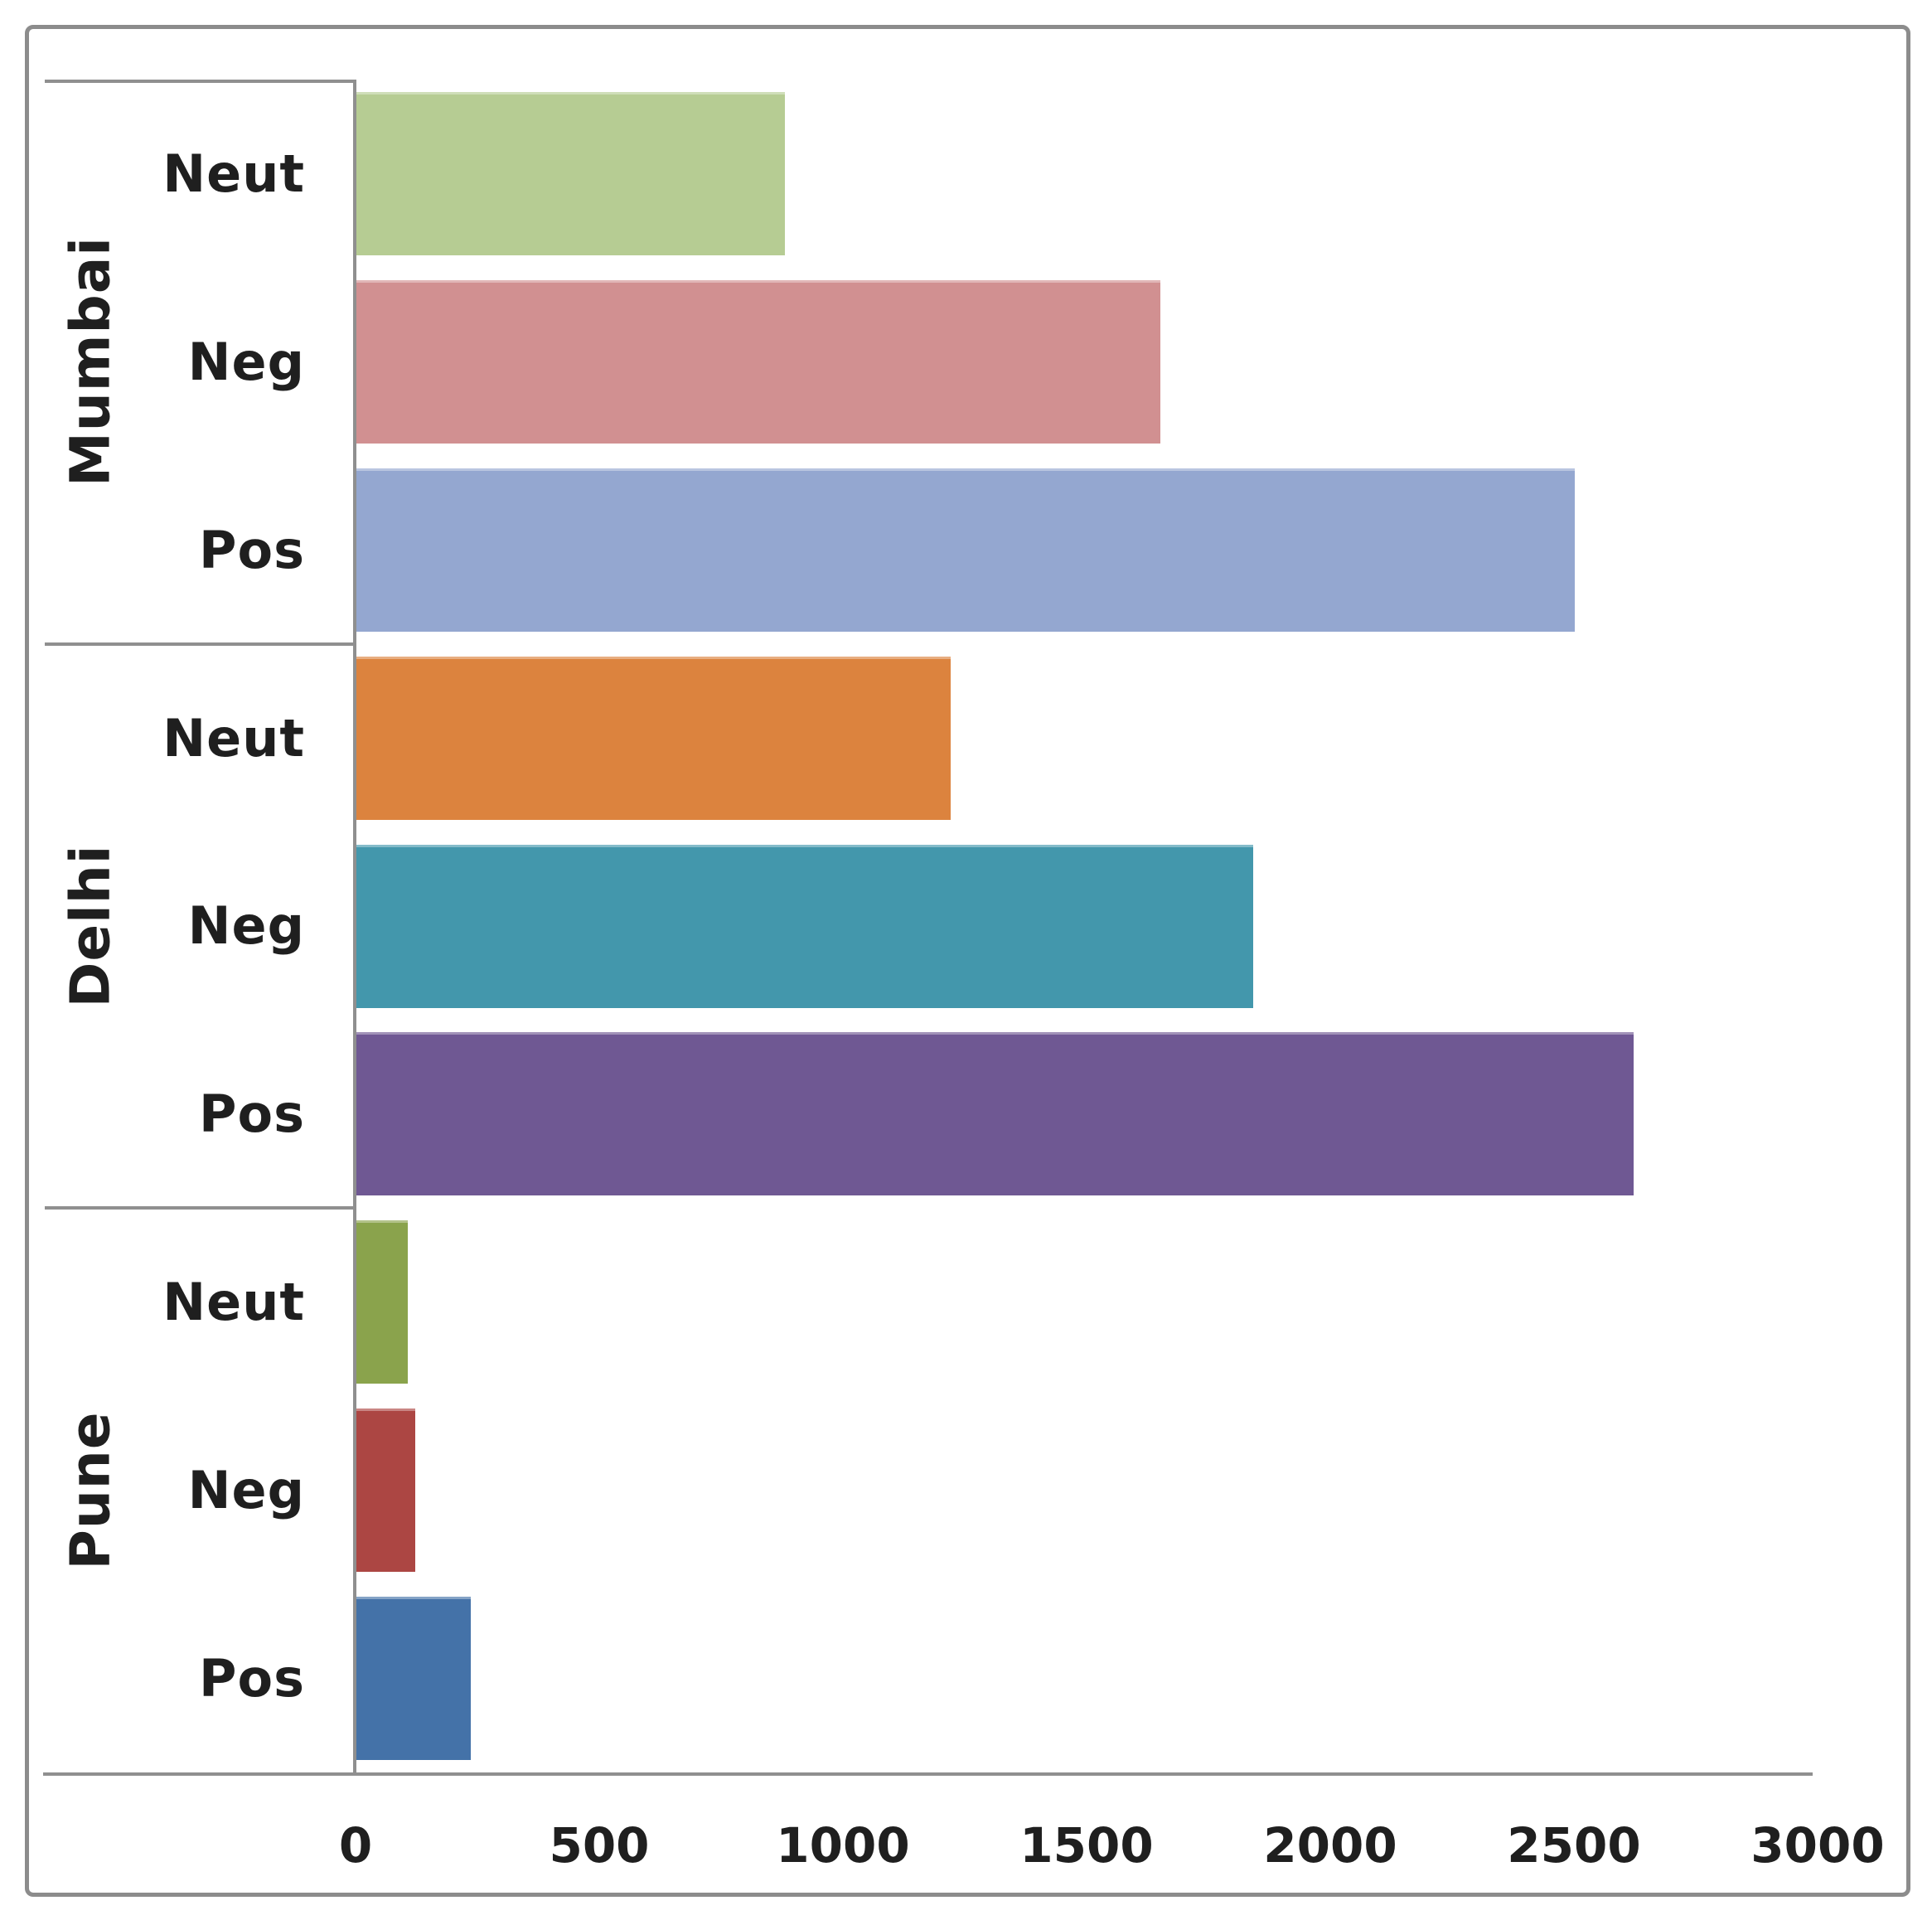 This screenshot has height=1920, width=1932. Describe the element at coordinates (246, 361) in the screenshot. I see `category-label-mumbai-neg: Neg` at that location.